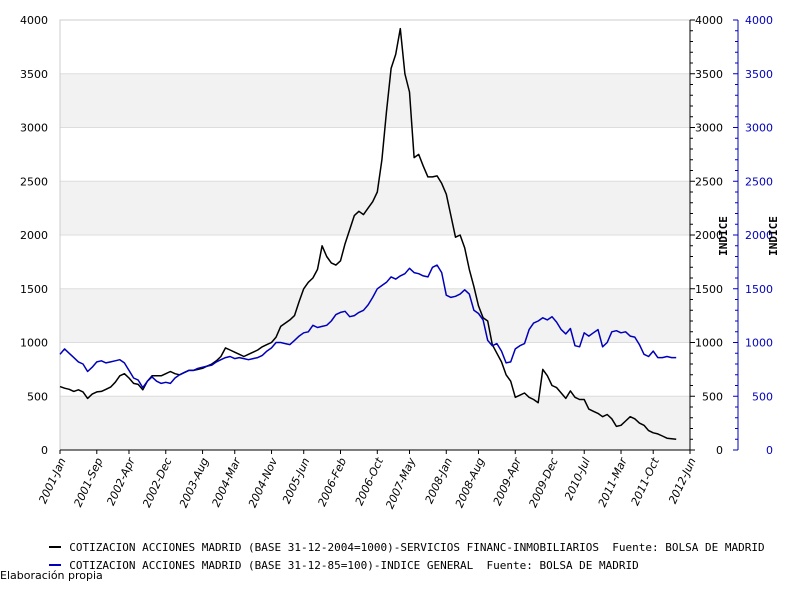 This screenshot has height=600, width=800. I want to click on left-tick-label: 2500, so click(34, 181).